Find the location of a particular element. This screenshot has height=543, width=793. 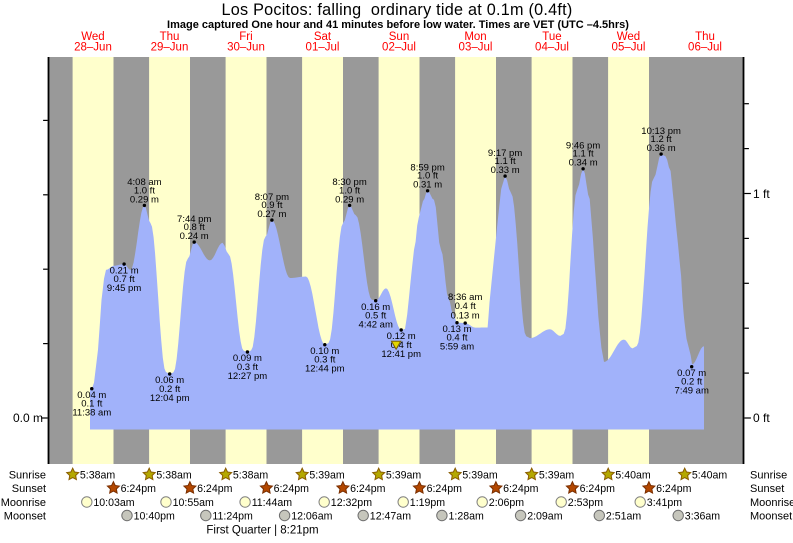

svg-text: Sun is located at coordinates (399, 37).